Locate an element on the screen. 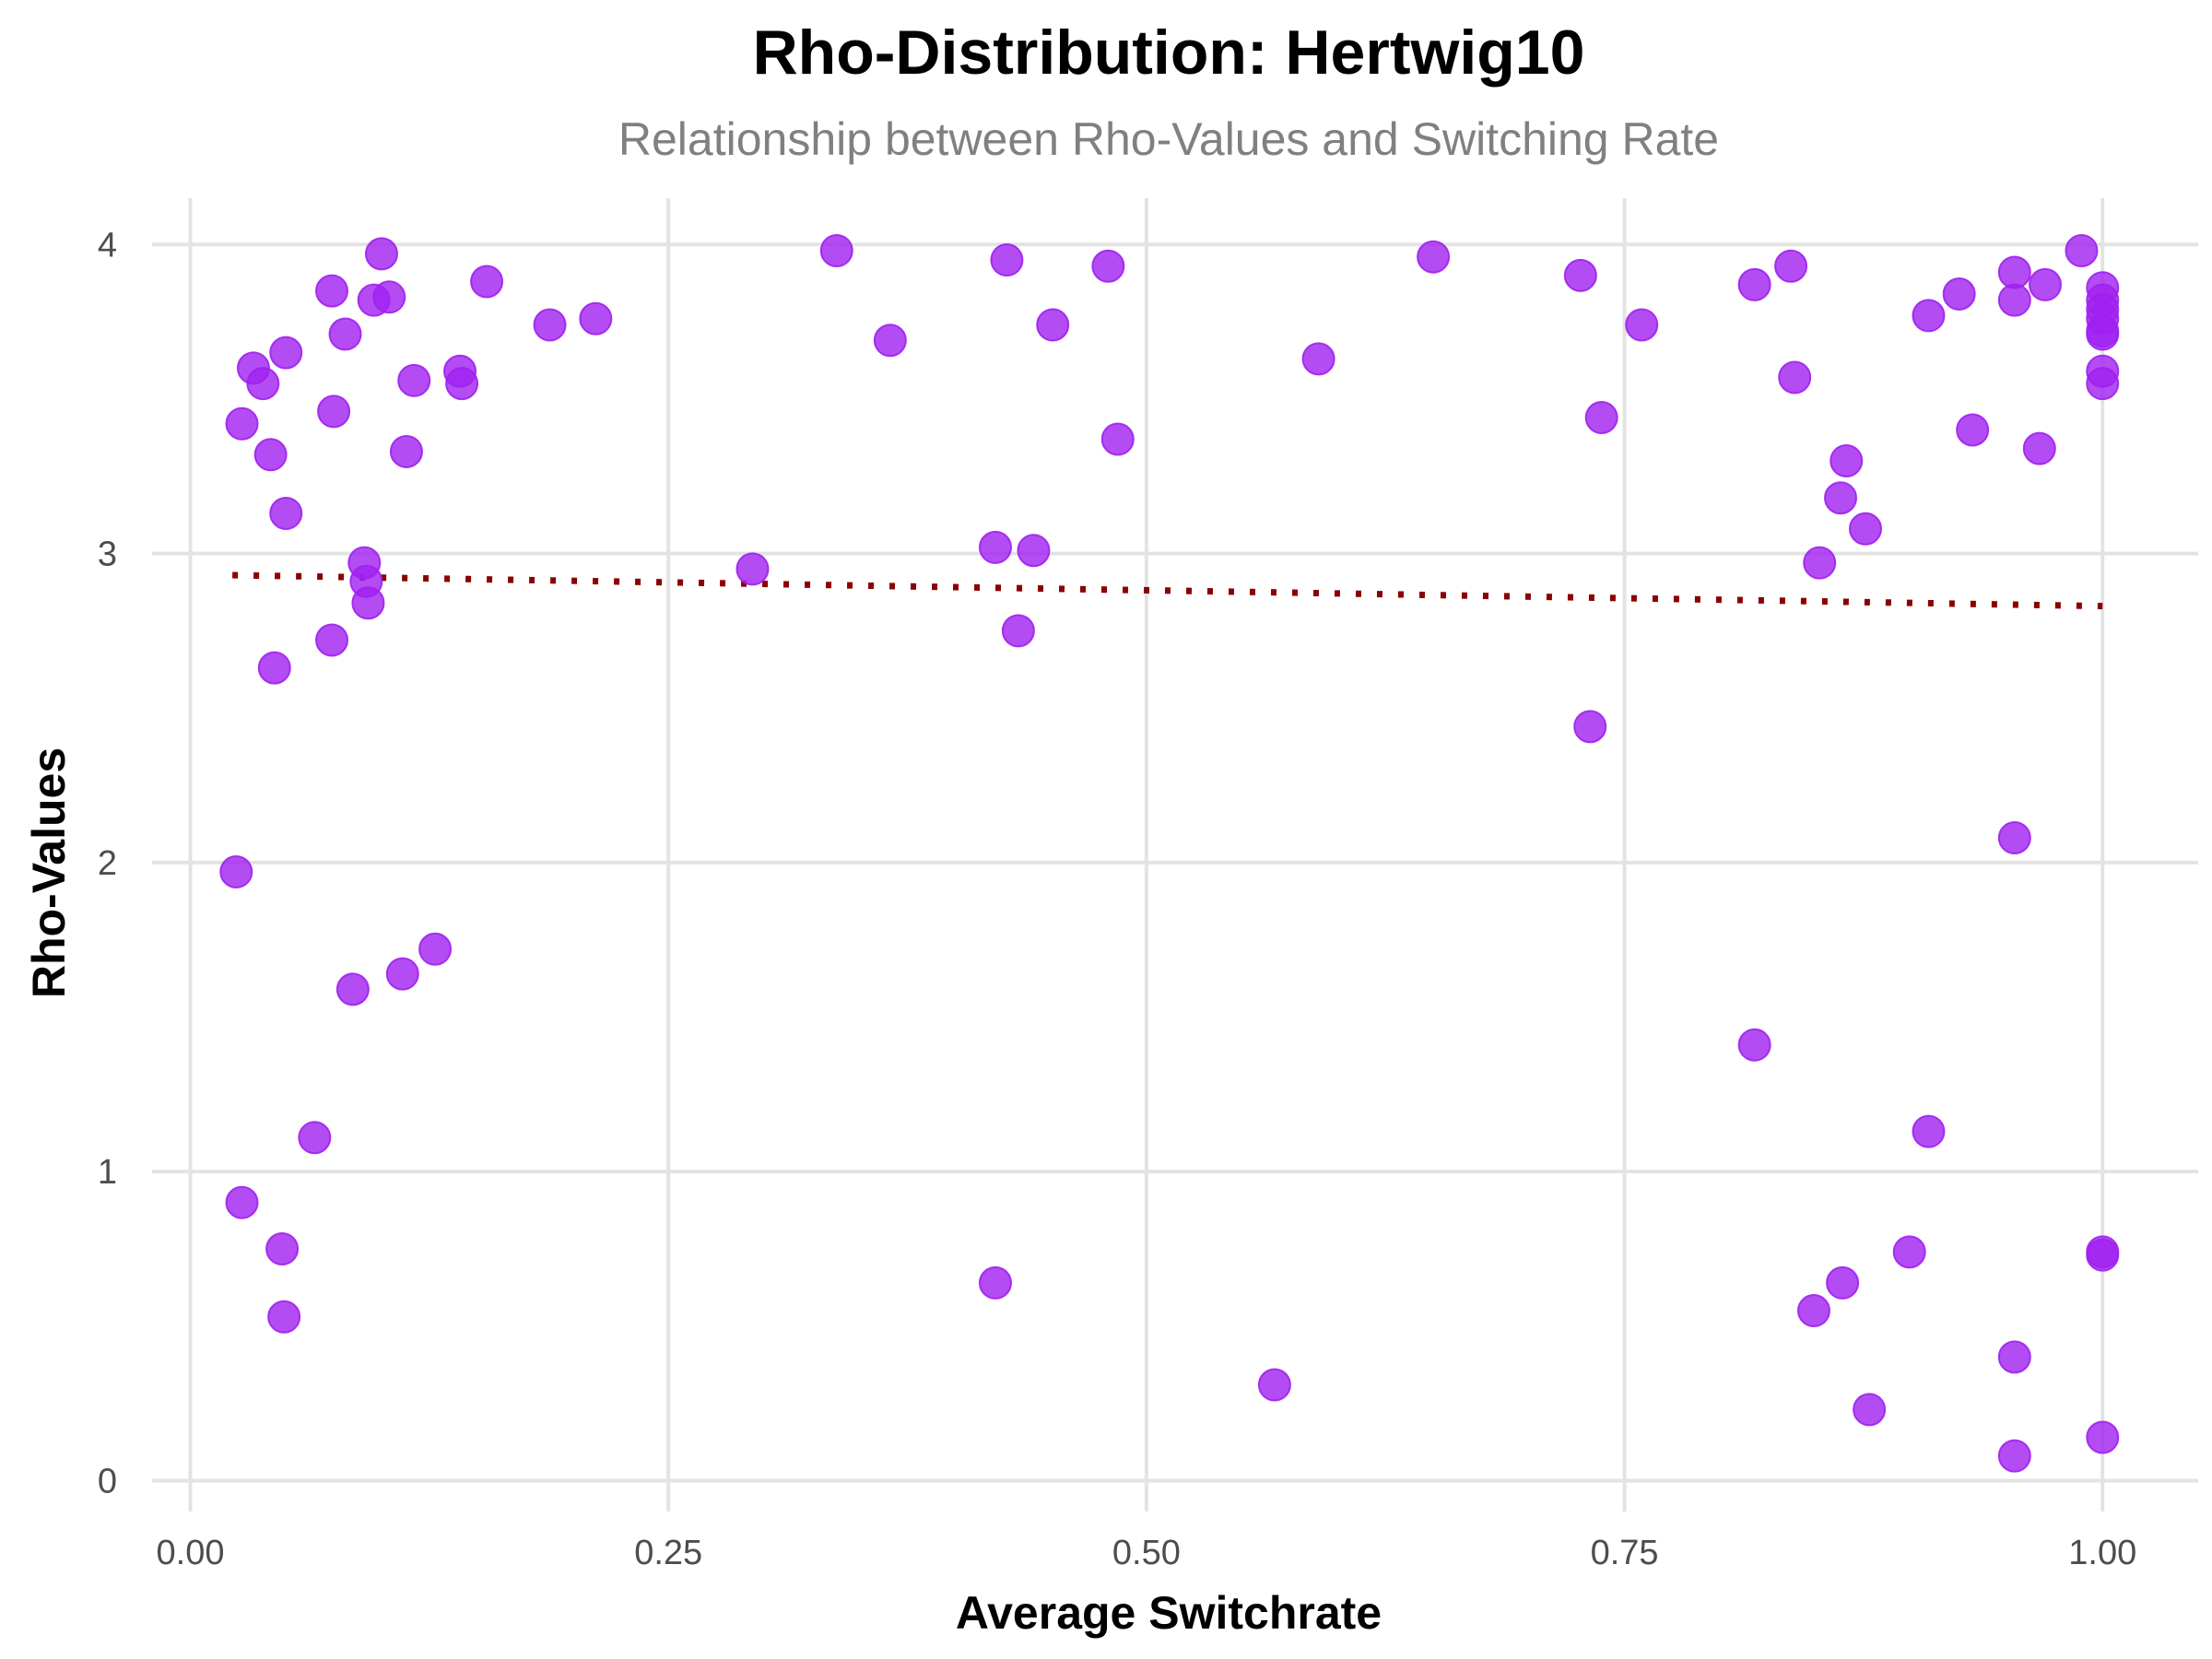 The width and height of the screenshot is (2212, 1659). x-tick-label: 0.25 is located at coordinates (668, 1553).